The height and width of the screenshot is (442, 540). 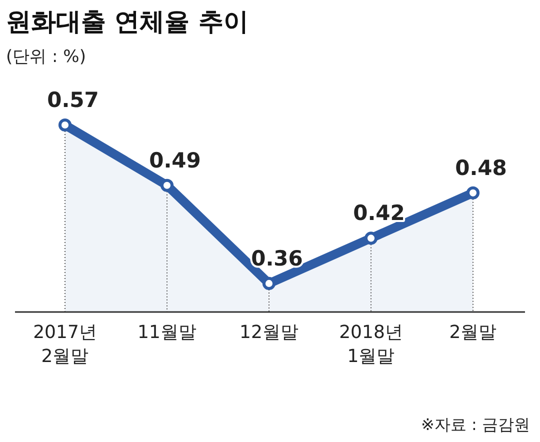 I want to click on data-label: 0.36, so click(x=277, y=258).